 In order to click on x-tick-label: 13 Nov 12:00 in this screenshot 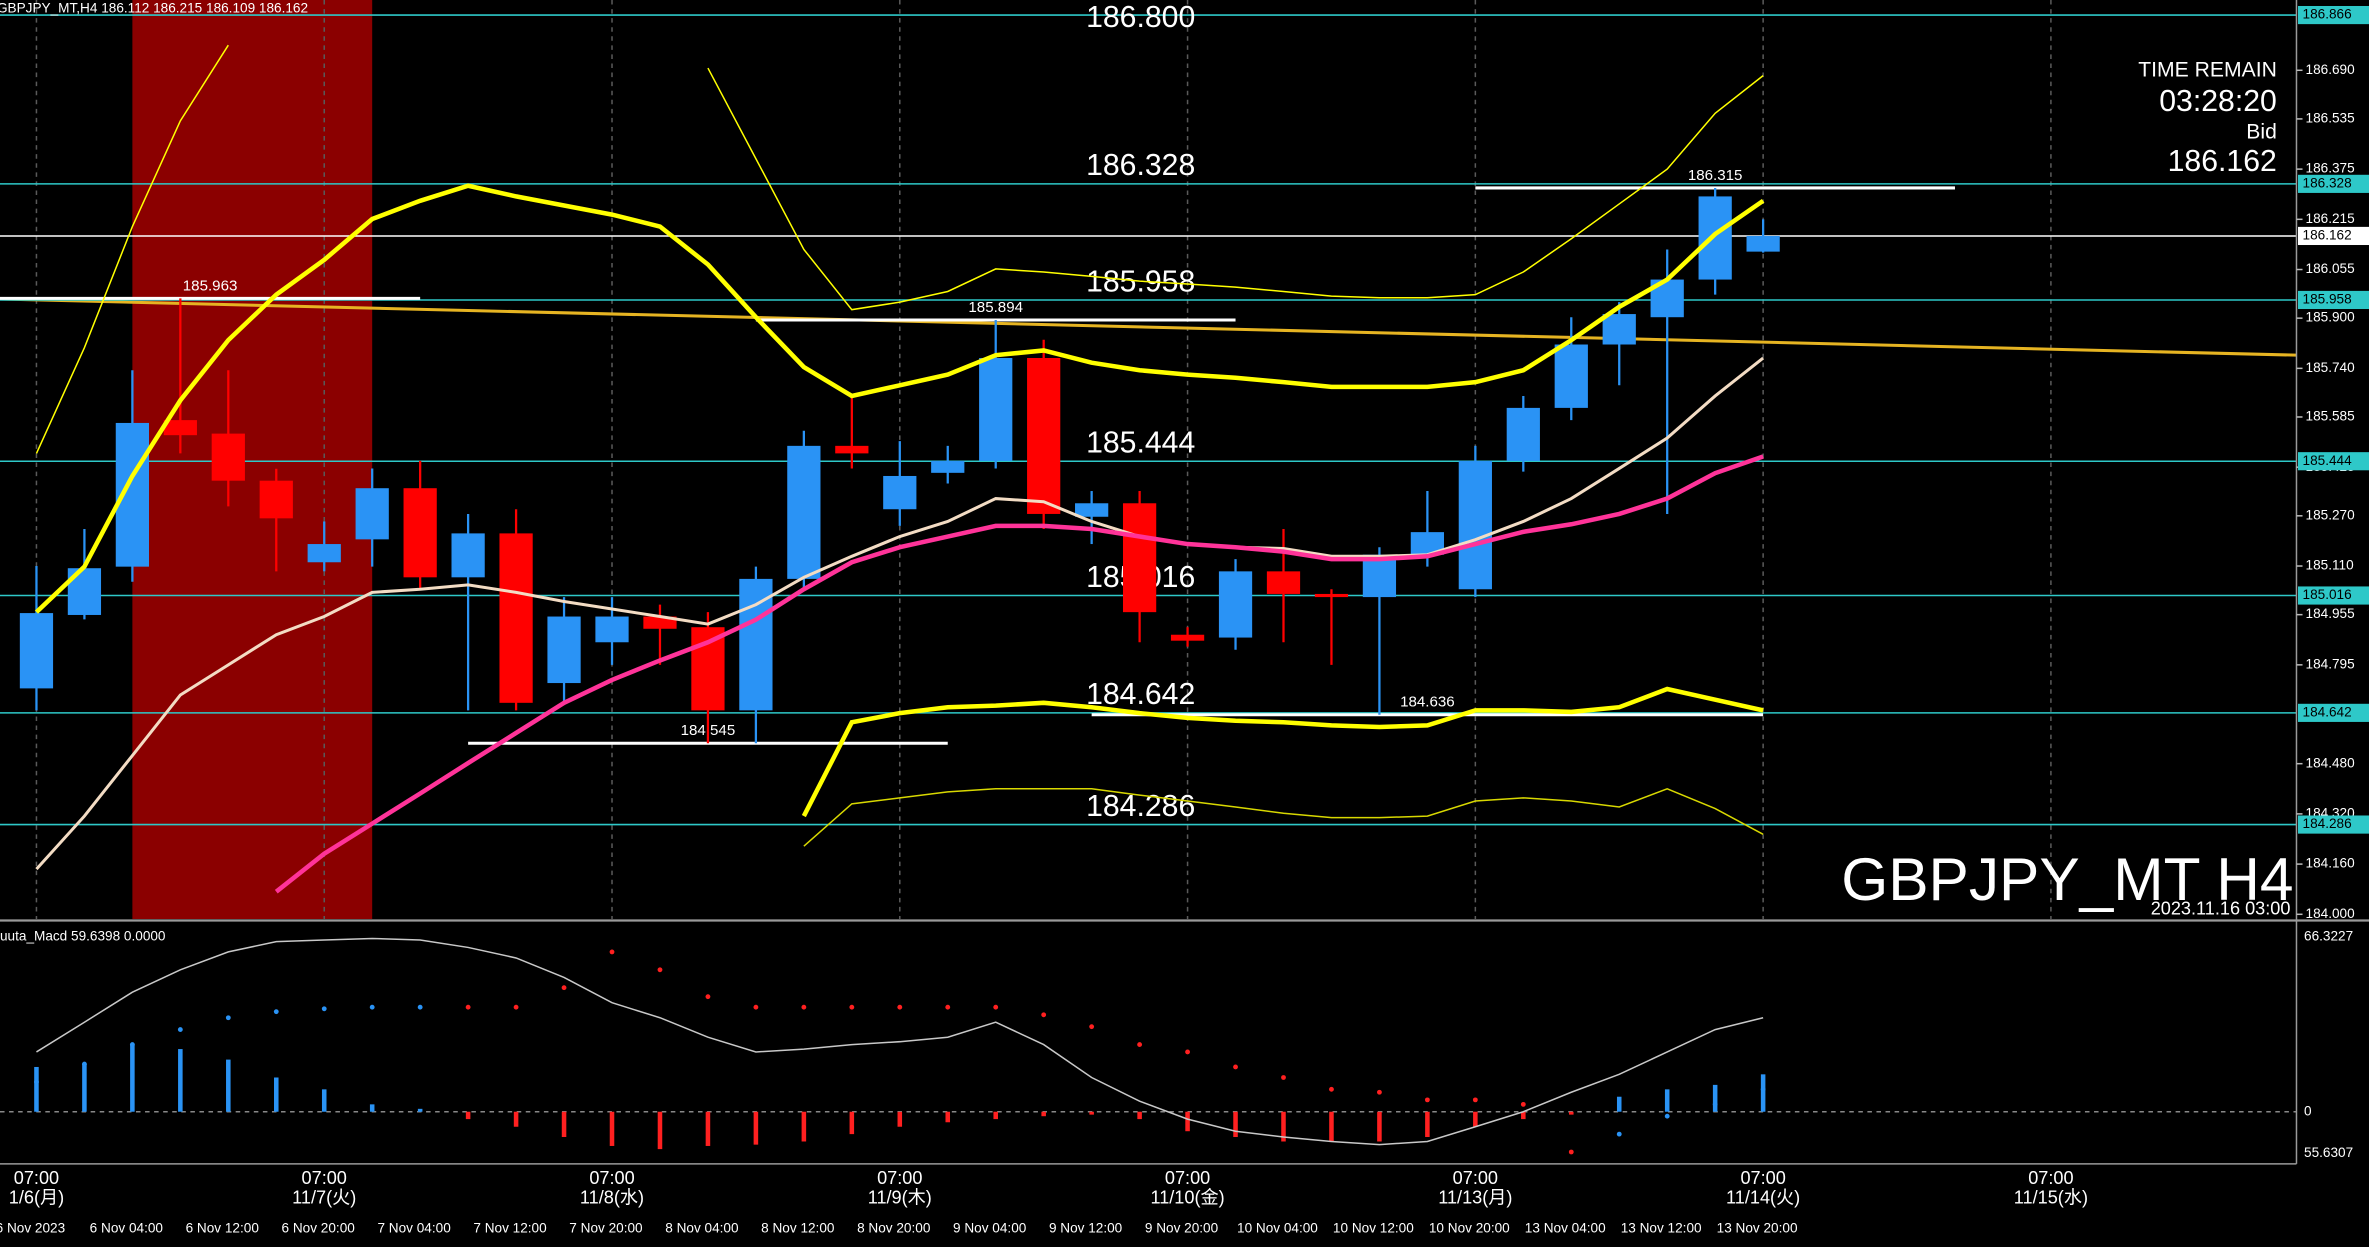, I will do `click(1661, 1227)`.